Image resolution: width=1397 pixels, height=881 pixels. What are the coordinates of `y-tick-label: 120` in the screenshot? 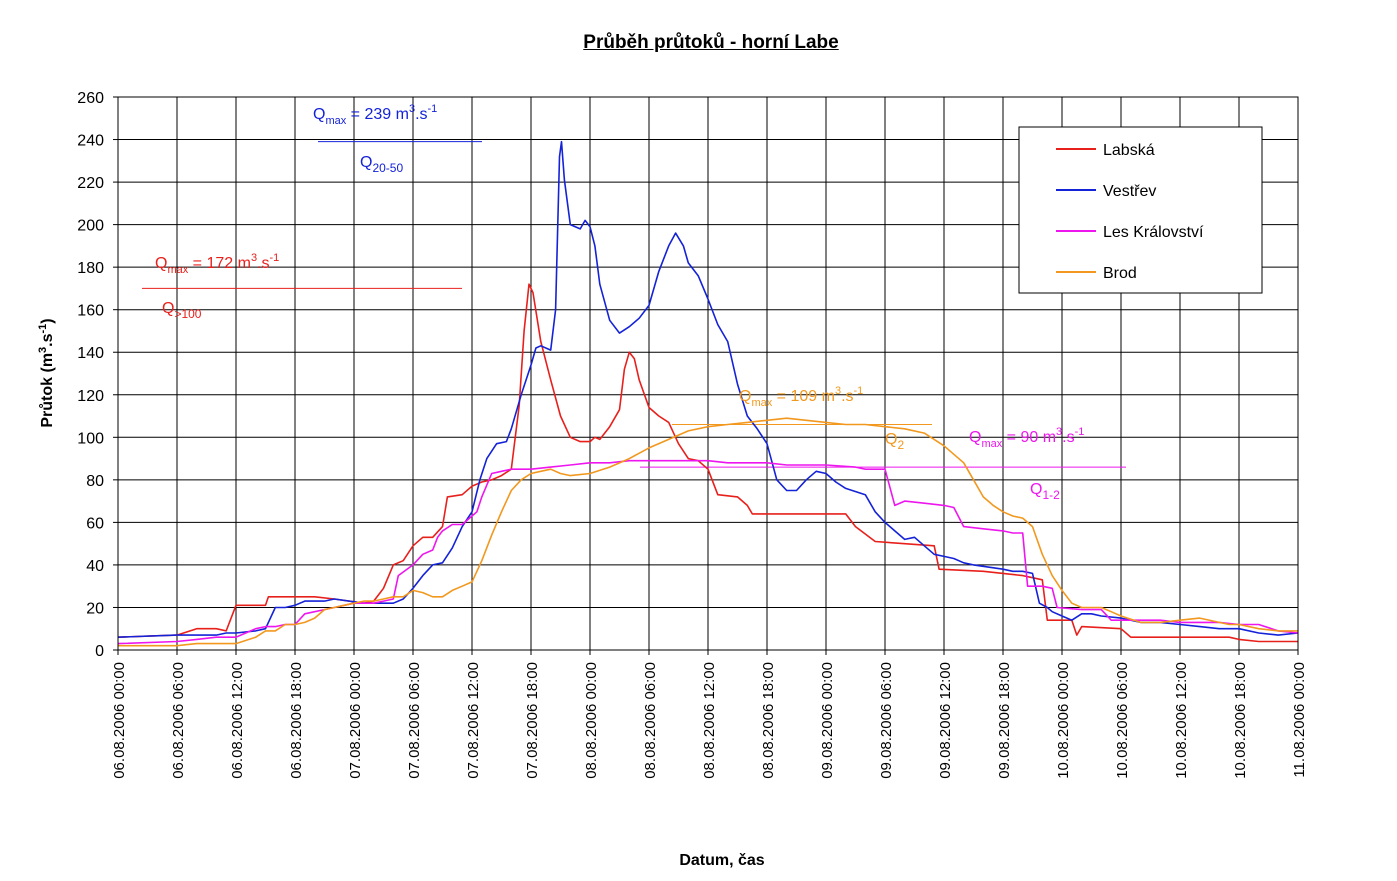 It's located at (90, 396).